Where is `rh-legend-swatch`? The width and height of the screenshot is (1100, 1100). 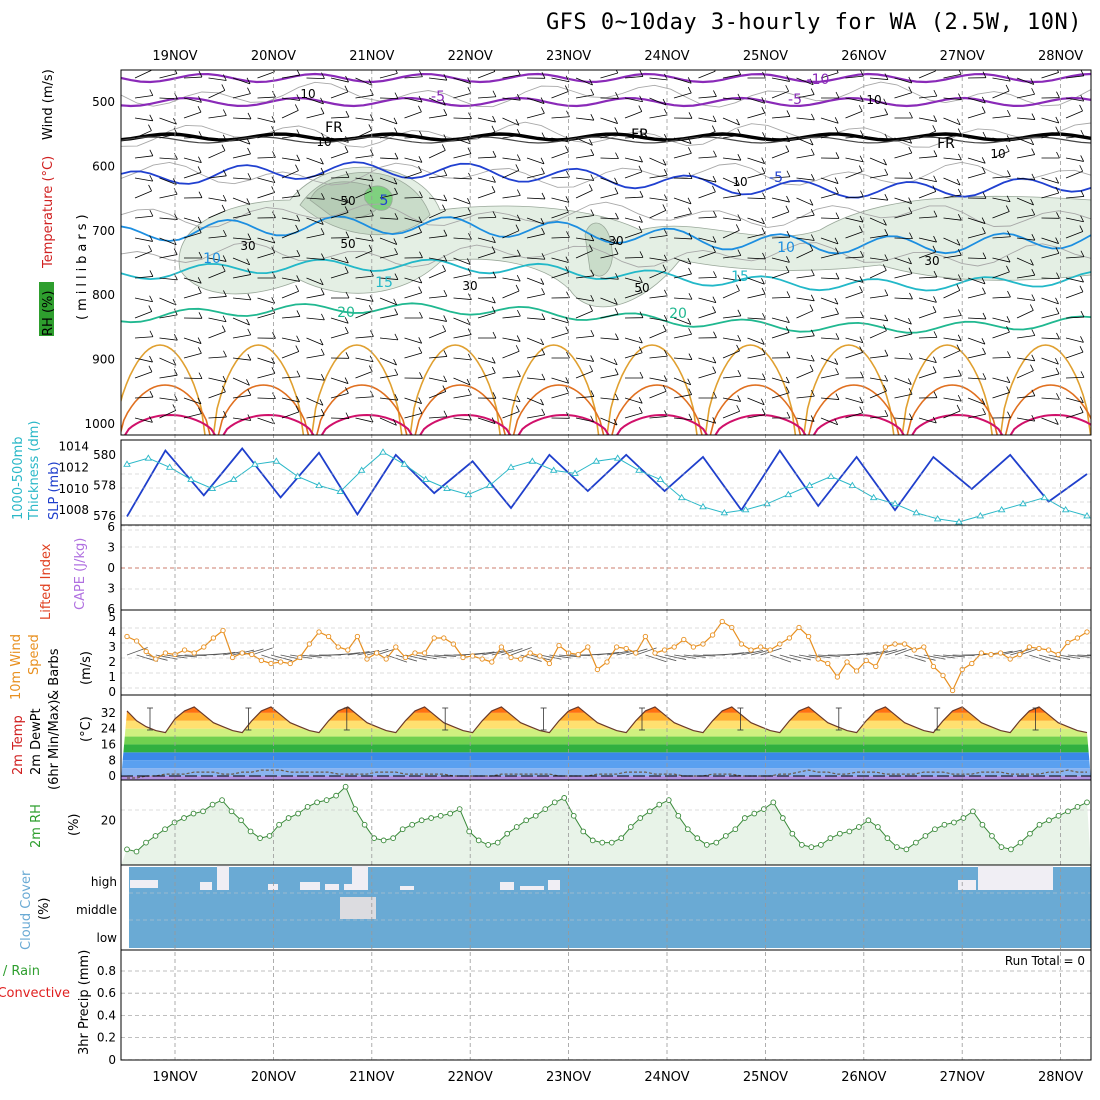 rh-legend-swatch is located at coordinates (46, 309).